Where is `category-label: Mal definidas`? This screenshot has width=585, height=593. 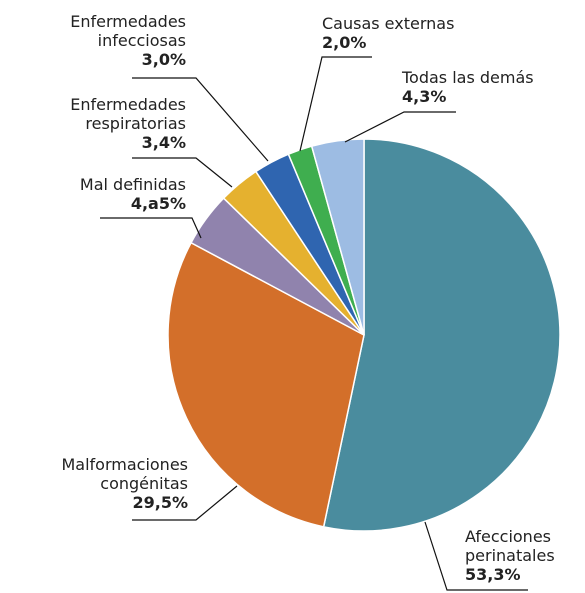
category-label: Mal definidas is located at coordinates (132, 184).